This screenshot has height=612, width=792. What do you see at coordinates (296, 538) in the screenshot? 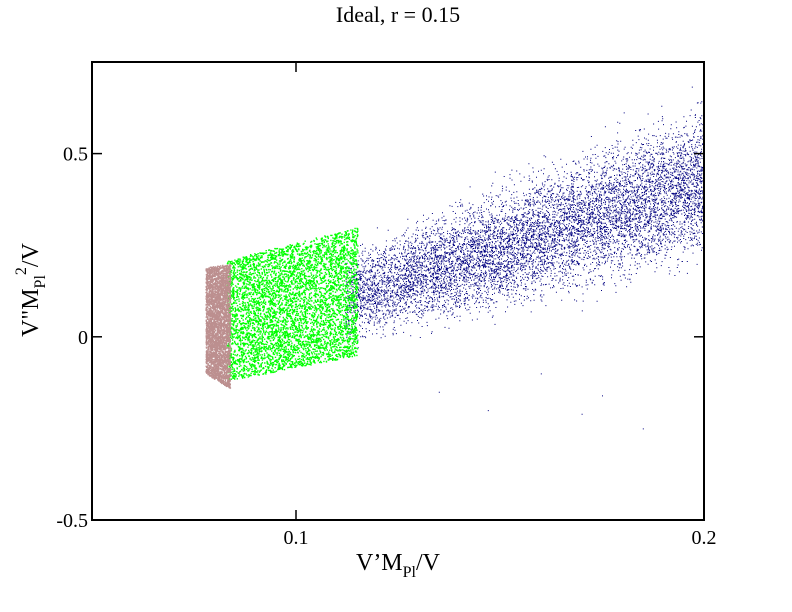
I see `x-tick-label: 0.1` at bounding box center [296, 538].